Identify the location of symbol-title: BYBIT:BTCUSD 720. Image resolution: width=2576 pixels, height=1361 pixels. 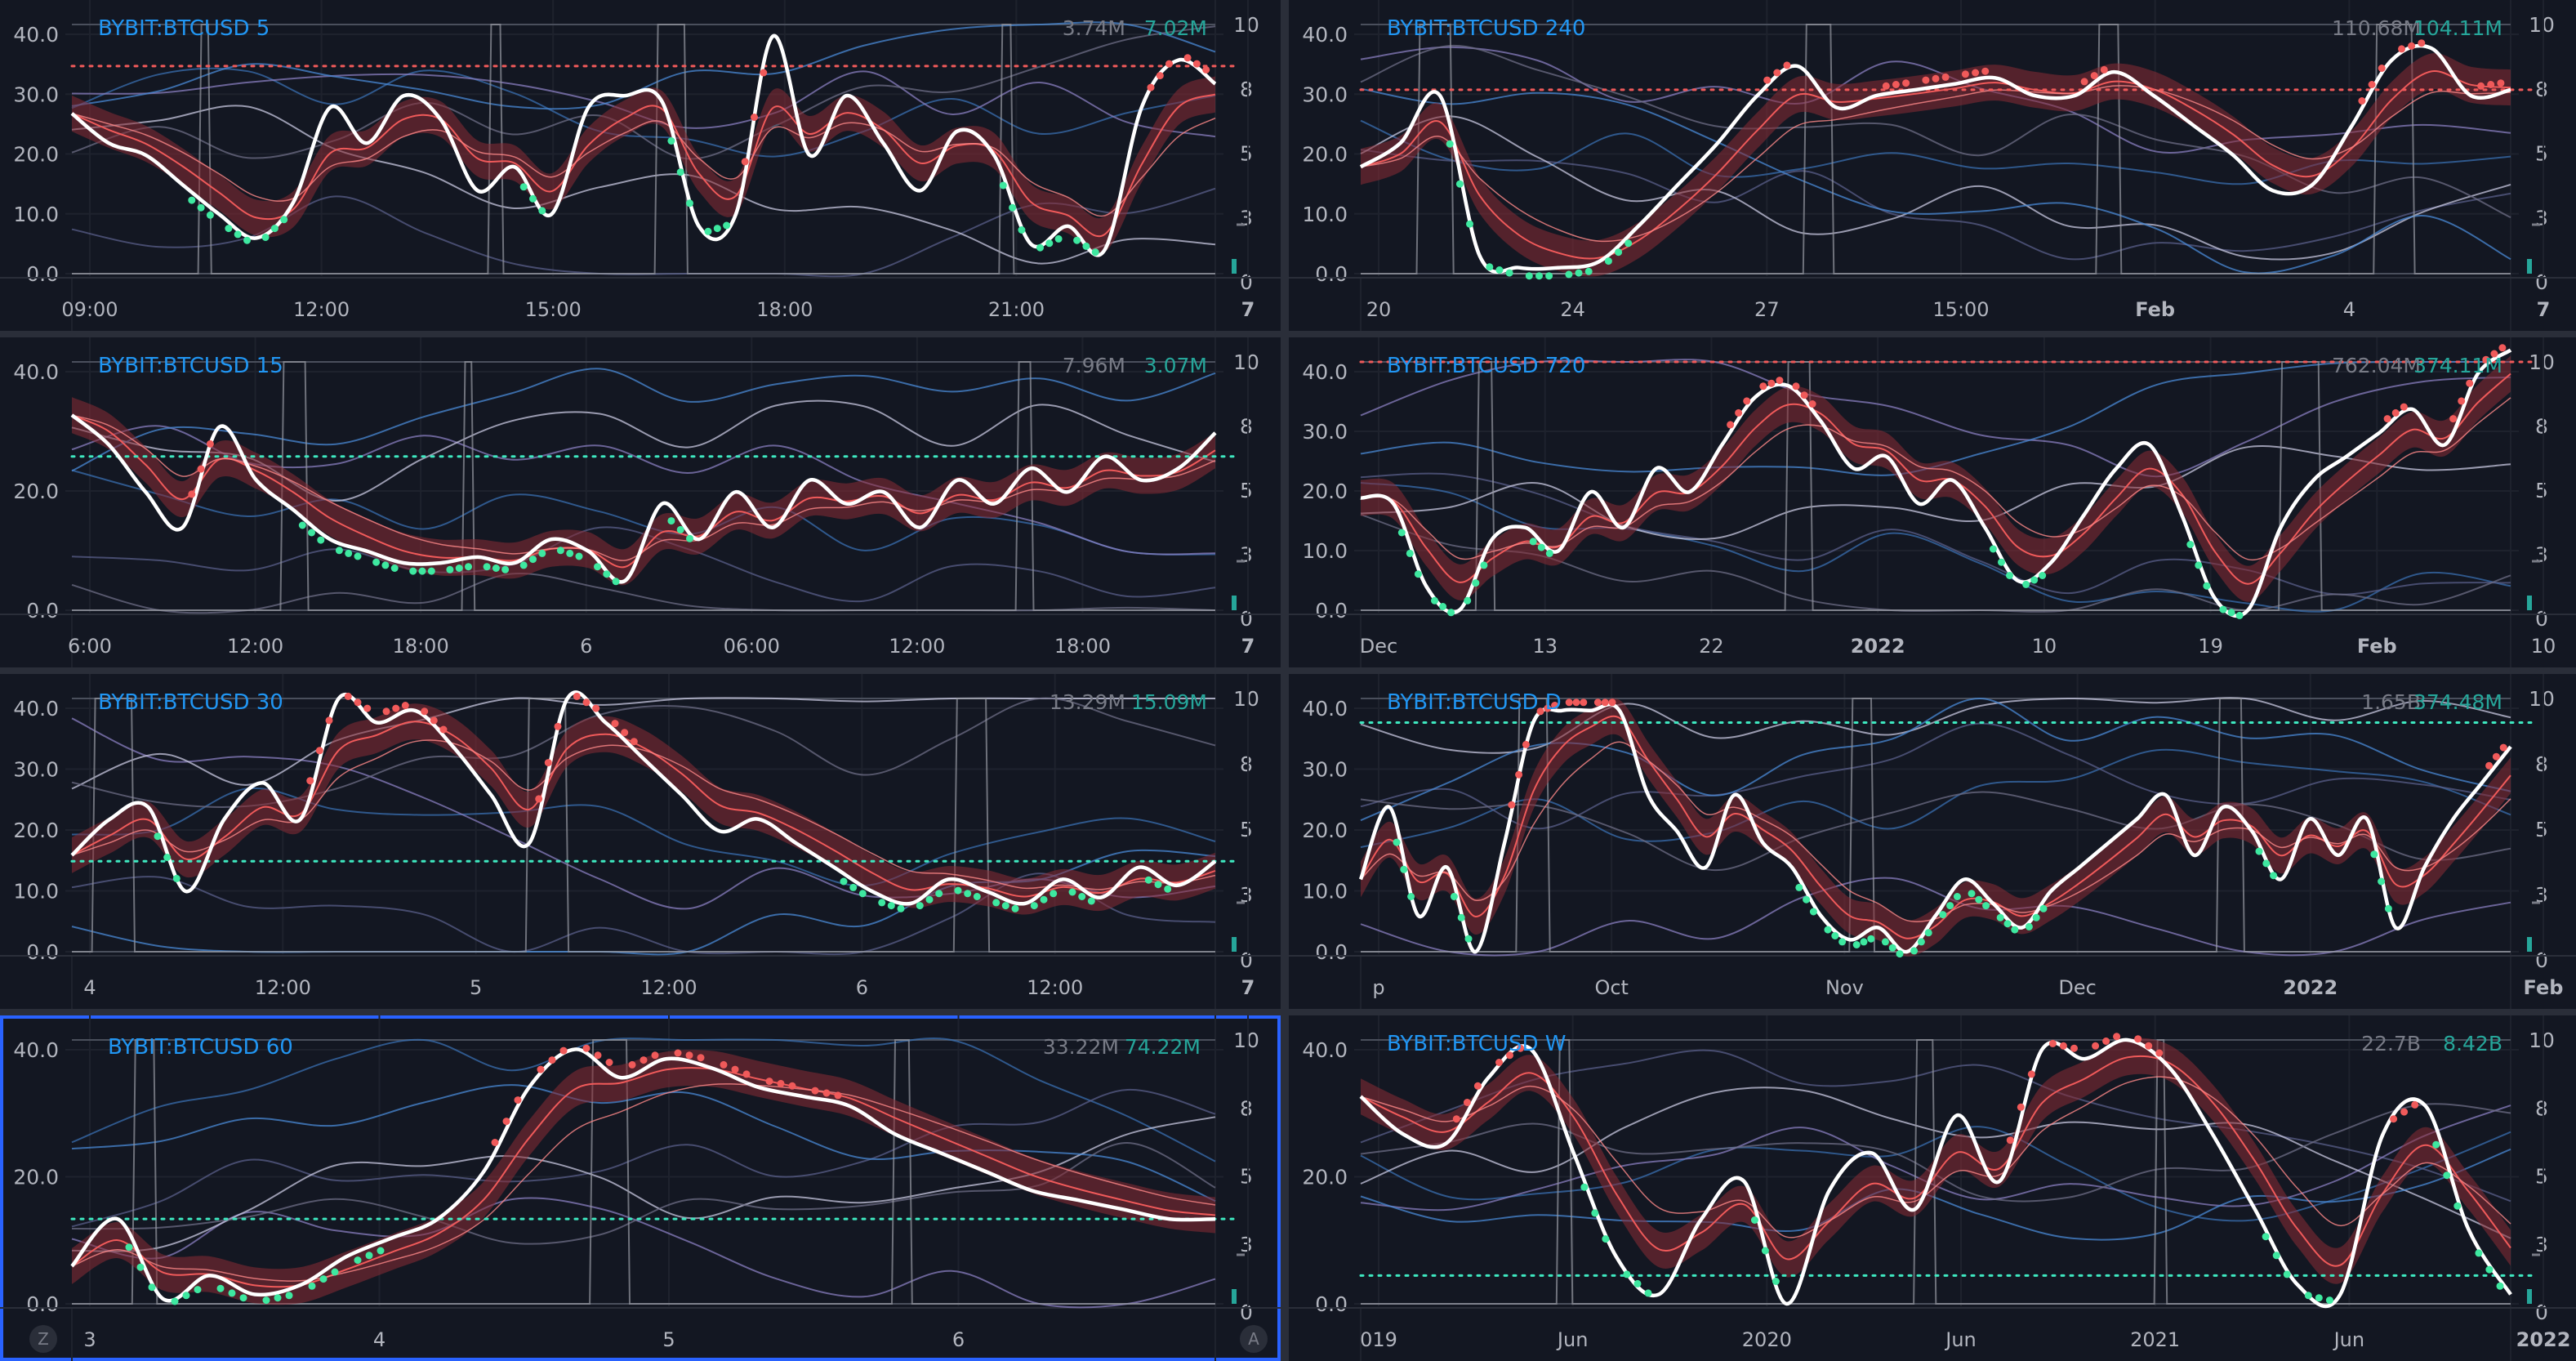
(1486, 366).